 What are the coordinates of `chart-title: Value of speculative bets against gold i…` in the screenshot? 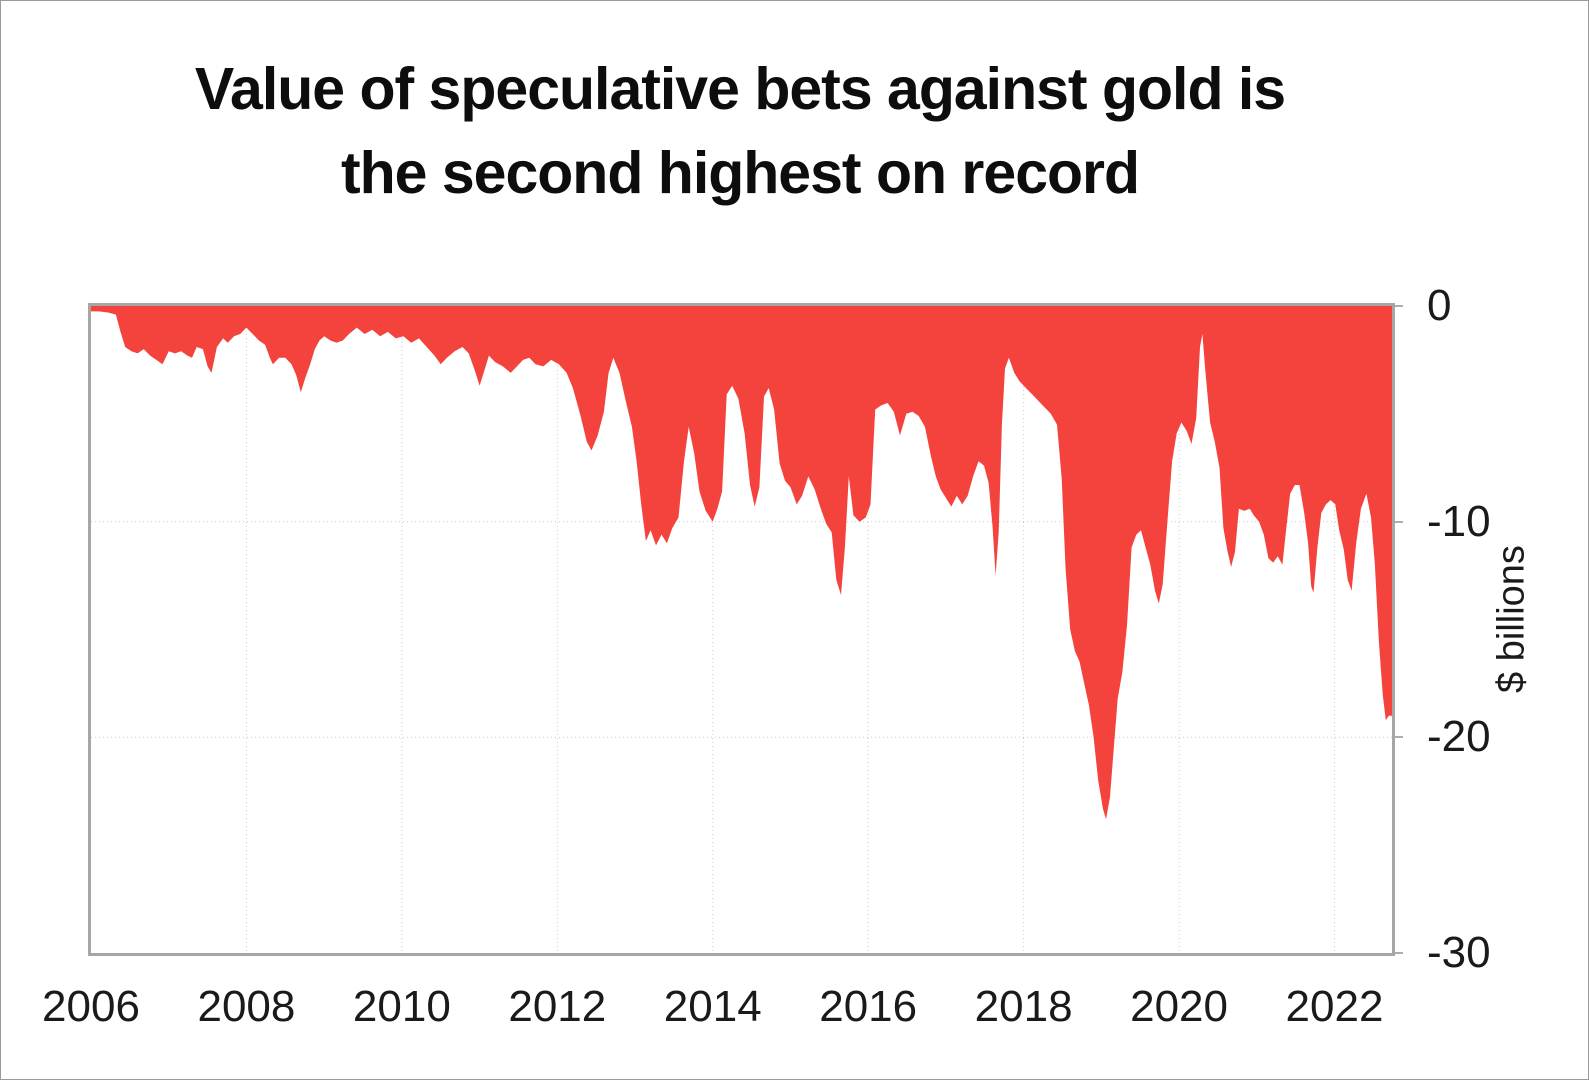 It's located at (740, 132).